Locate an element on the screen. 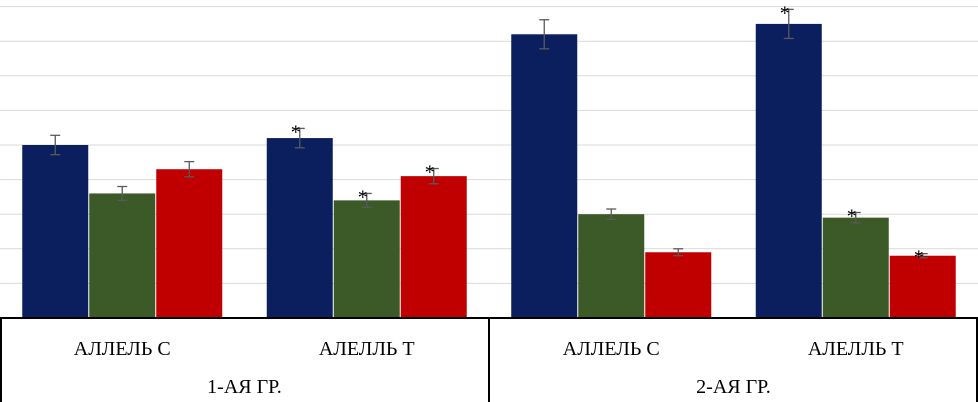 Image resolution: width=978 pixels, height=402 pixels. group-label: 2-АЯ ГР. is located at coordinates (733, 387).